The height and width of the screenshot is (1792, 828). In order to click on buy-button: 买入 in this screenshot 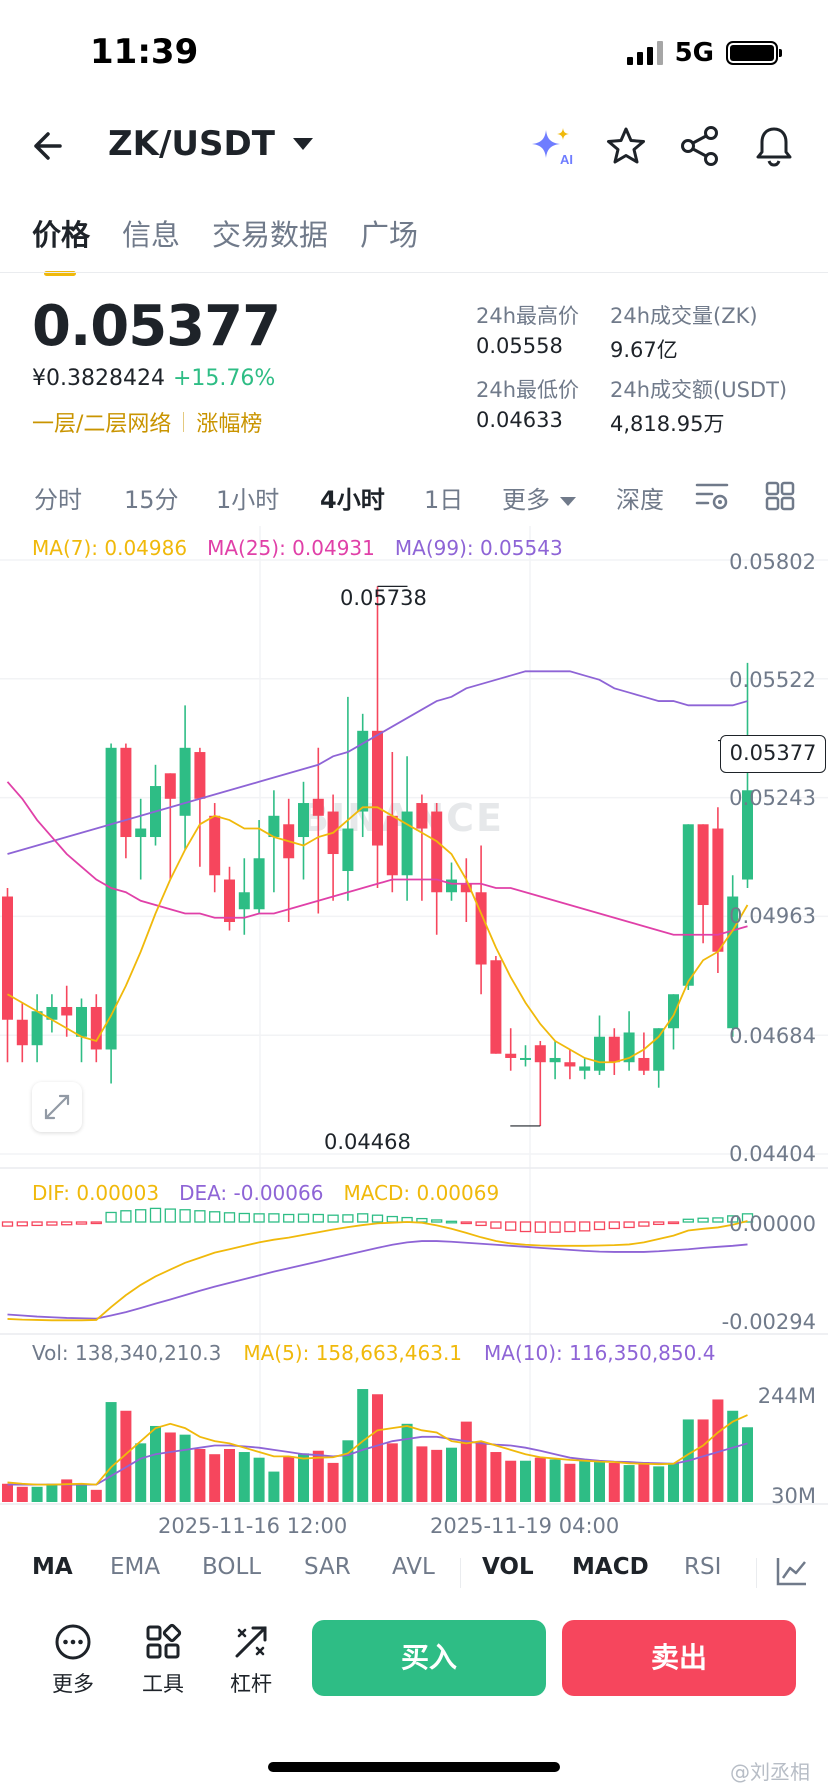, I will do `click(429, 1658)`.